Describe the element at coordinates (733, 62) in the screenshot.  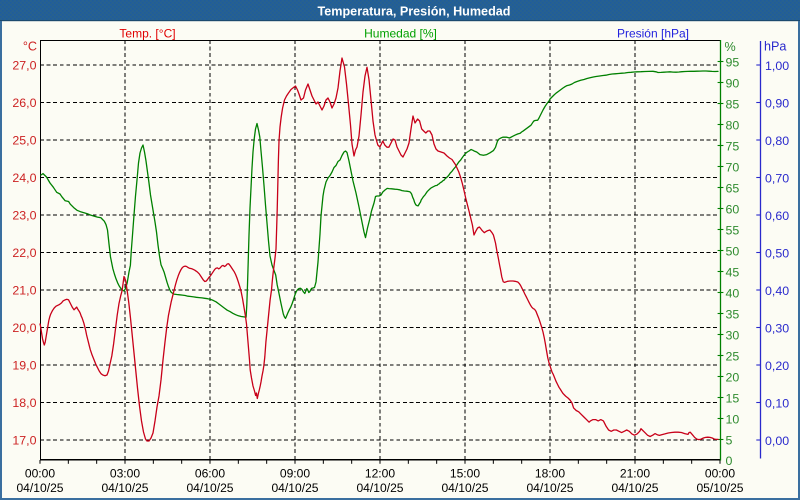
I see `svg-text: 95` at that location.